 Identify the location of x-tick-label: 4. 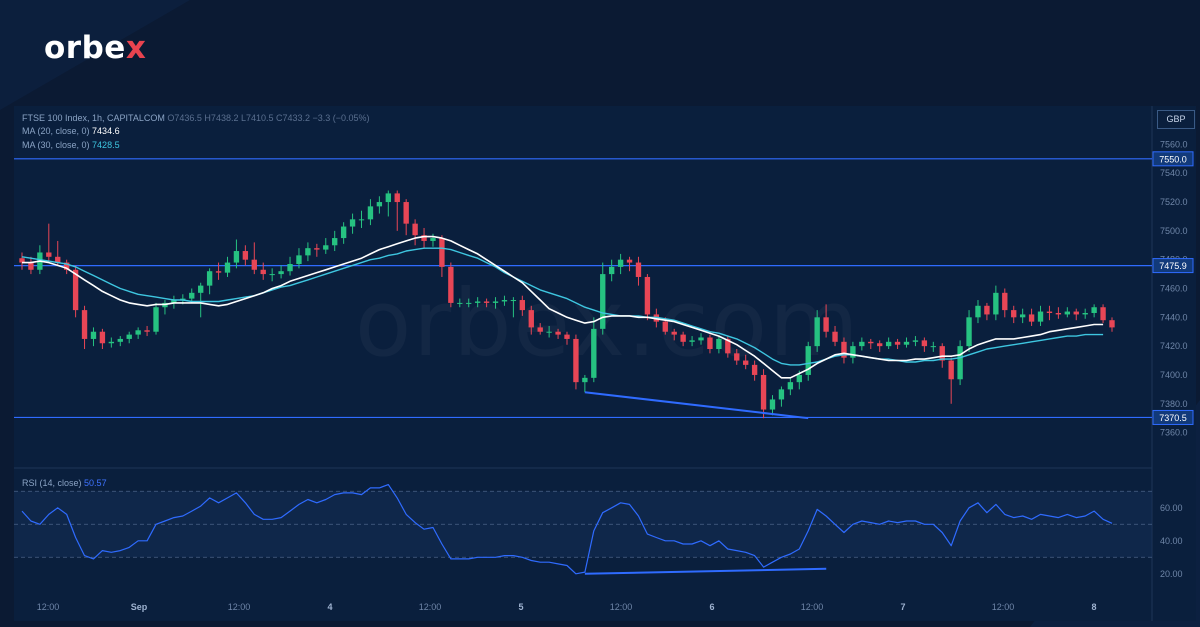
(329, 607).